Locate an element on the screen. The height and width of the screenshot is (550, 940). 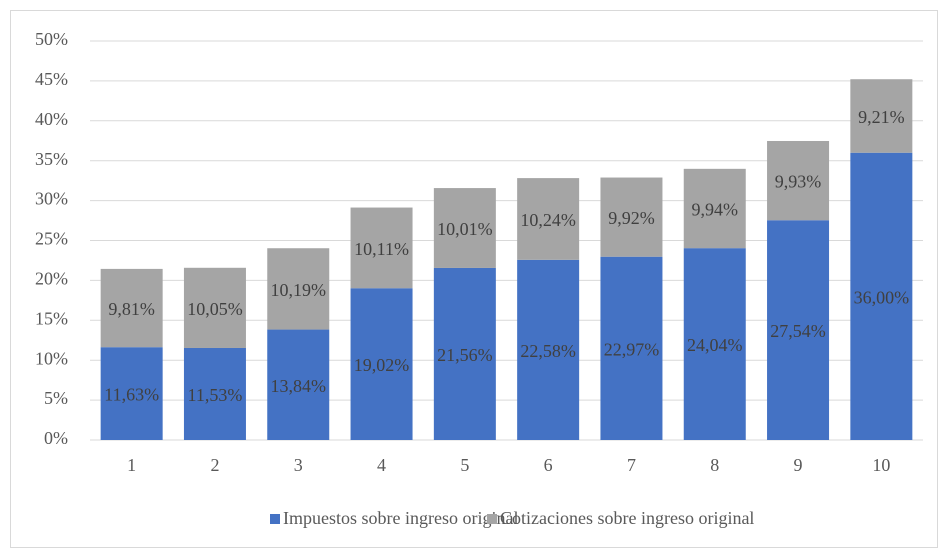
data-label: 10,19% is located at coordinates (299, 290).